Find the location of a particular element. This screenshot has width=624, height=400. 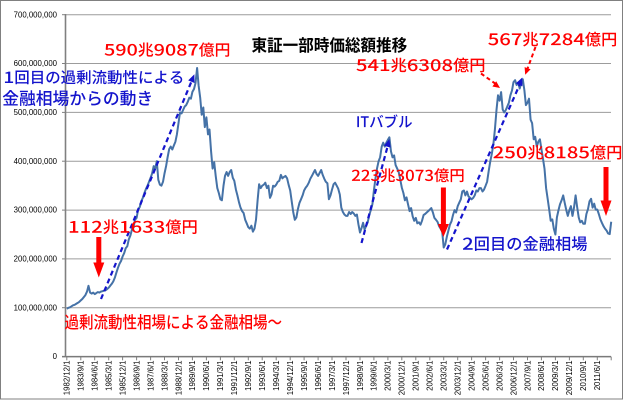

svg-text: 2001/9/1 is located at coordinates (416, 376).